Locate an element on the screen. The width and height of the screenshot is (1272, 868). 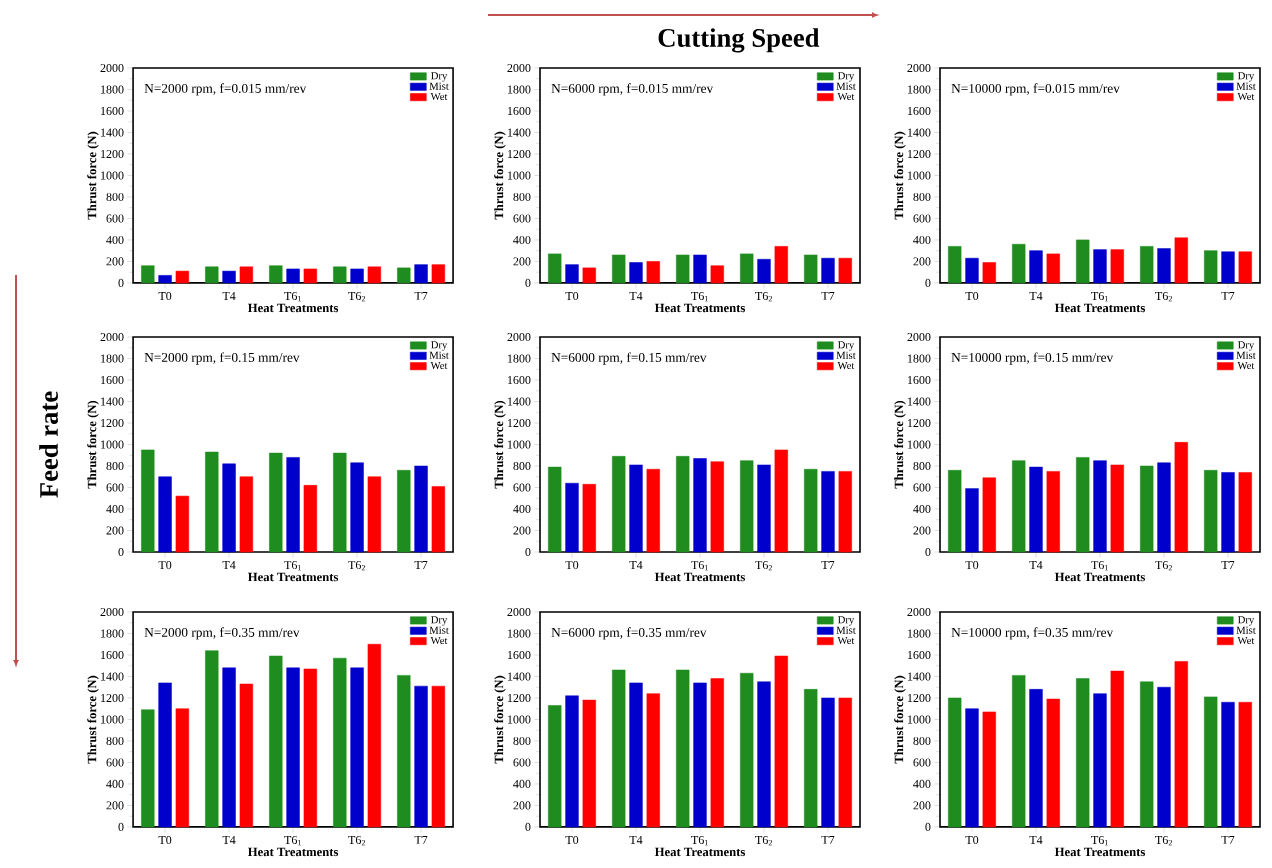
y-tick-label: 400 is located at coordinates (522, 783).